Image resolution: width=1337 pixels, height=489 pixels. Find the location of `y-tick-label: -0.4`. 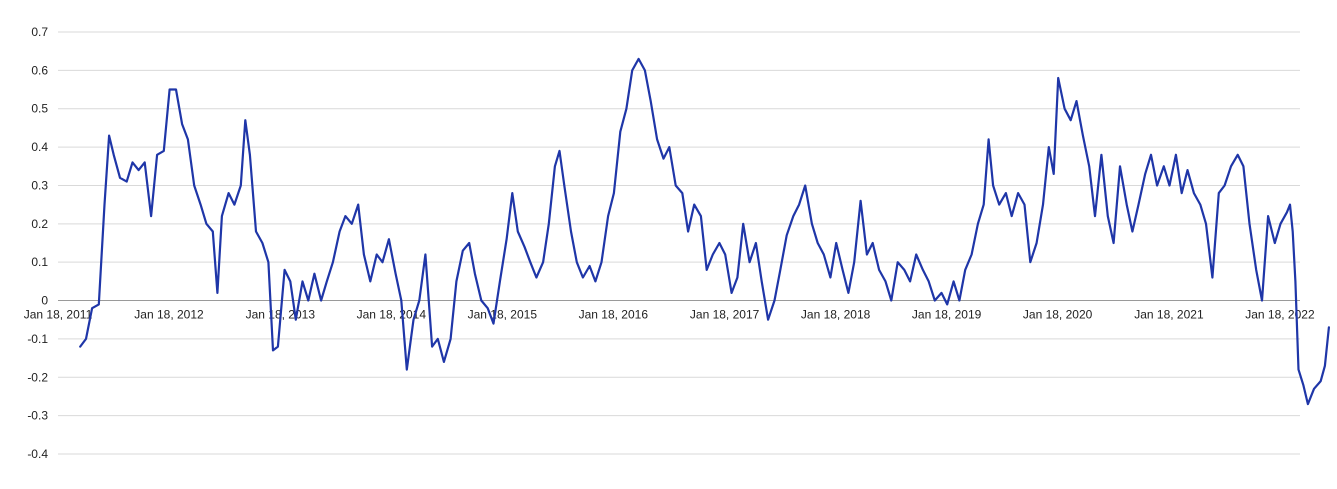

y-tick-label: -0.4 is located at coordinates (37, 454).